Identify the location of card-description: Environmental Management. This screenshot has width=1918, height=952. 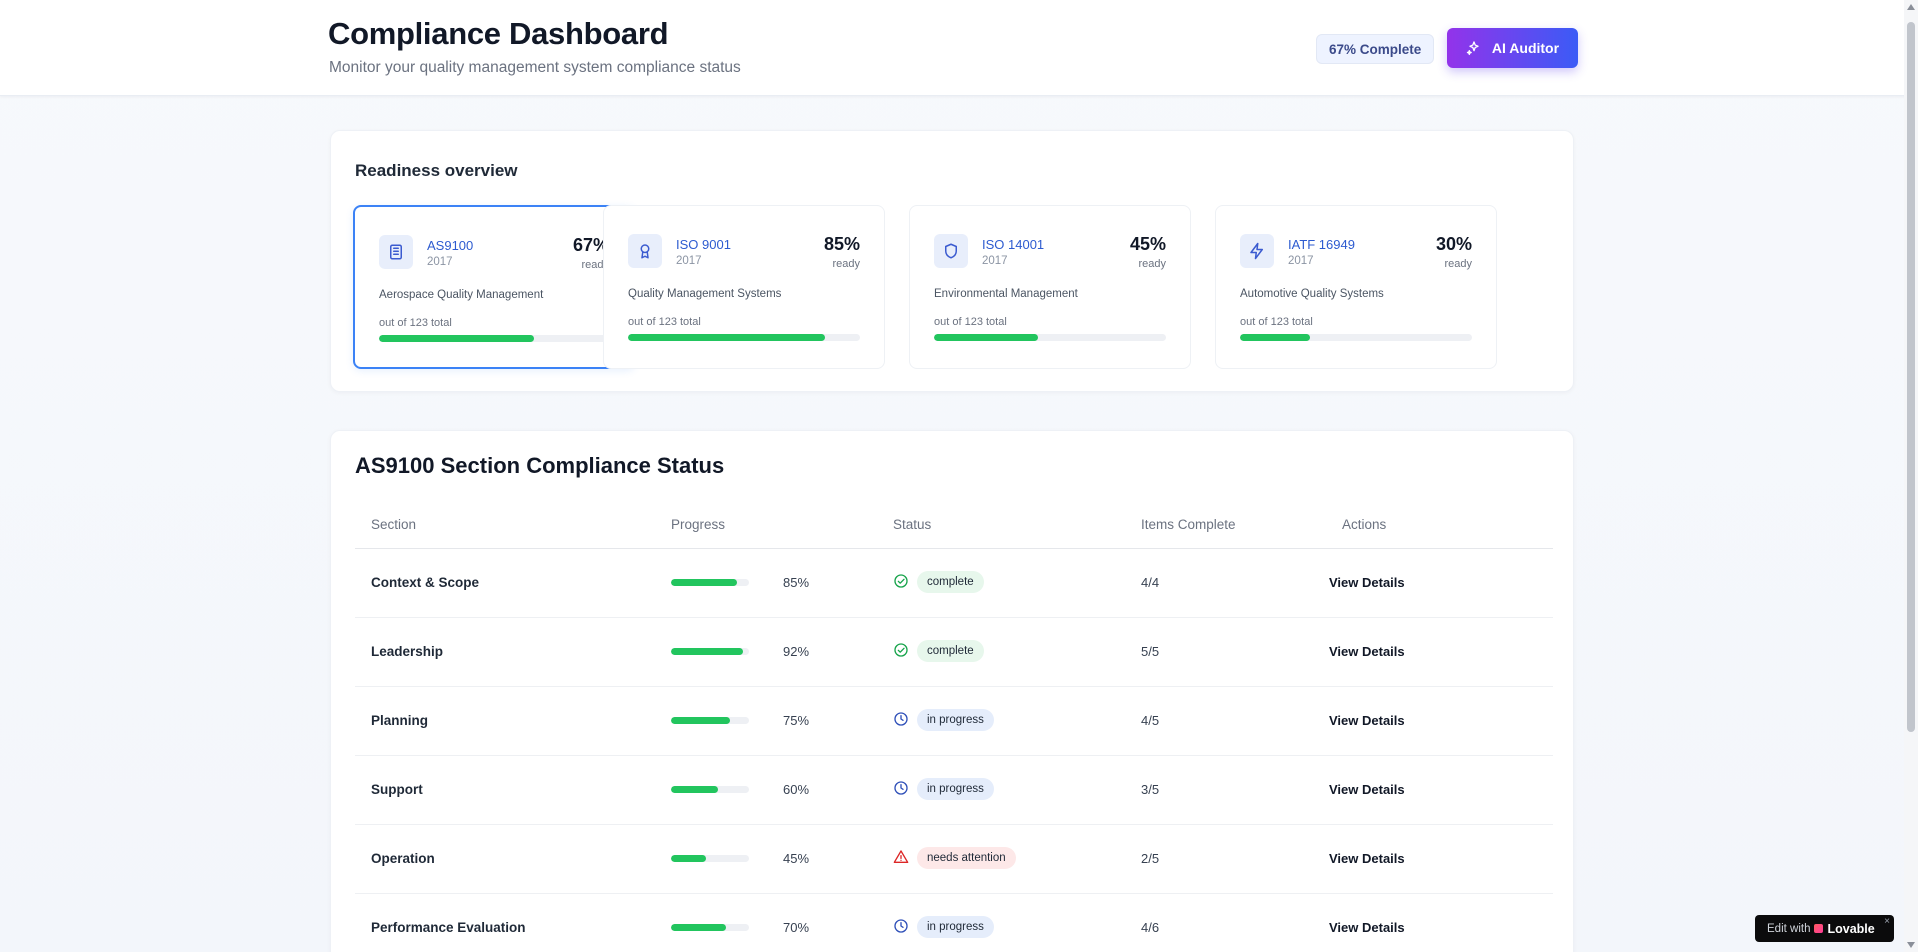
(1006, 294).